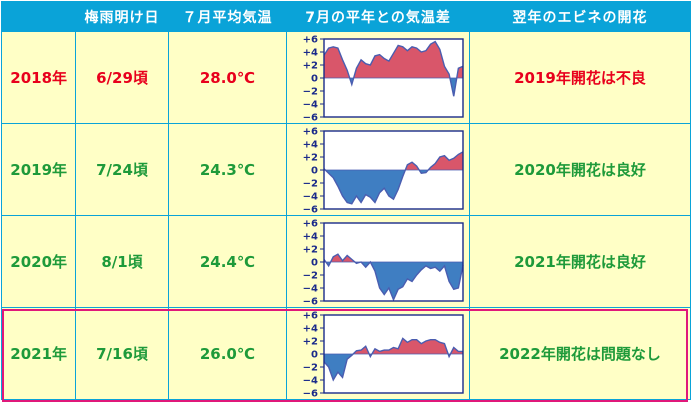 The image size is (694, 408). Describe the element at coordinates (580, 353) in the screenshot. I see `bloom-result-cell: 2022年開花は問題なし` at that location.